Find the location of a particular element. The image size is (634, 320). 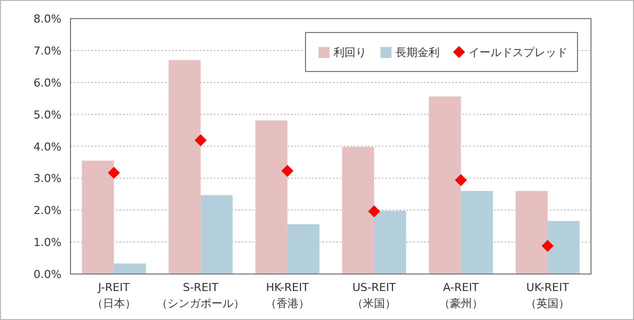

x-tick-label: US-REIT （米国） is located at coordinates (374, 295).